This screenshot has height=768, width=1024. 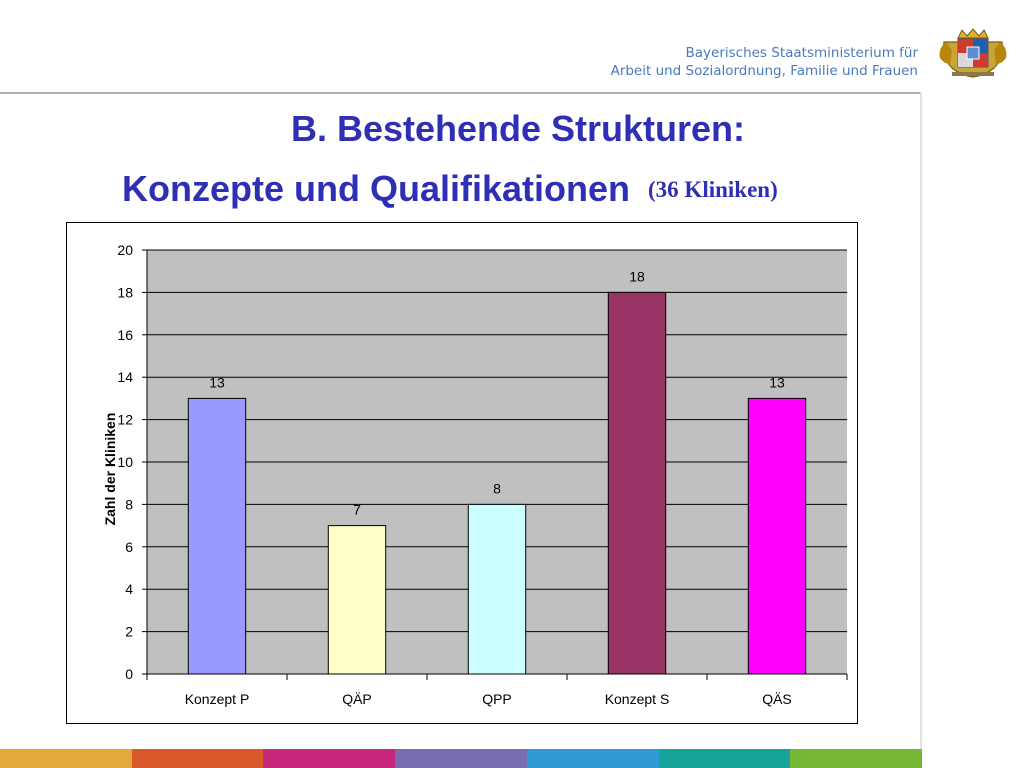 What do you see at coordinates (110, 469) in the screenshot?
I see `y-axis-title: Zahl der Kliniken` at bounding box center [110, 469].